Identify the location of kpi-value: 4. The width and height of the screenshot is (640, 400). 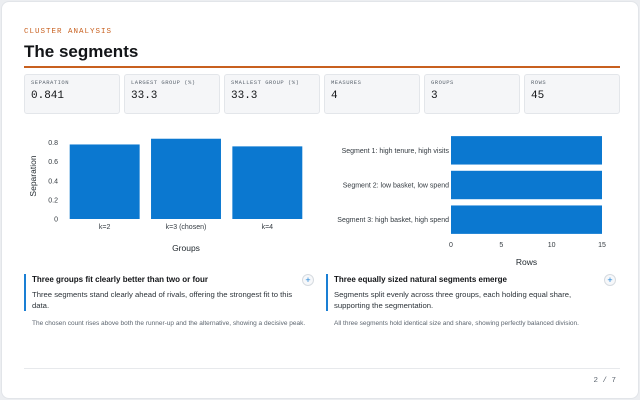
(334, 96).